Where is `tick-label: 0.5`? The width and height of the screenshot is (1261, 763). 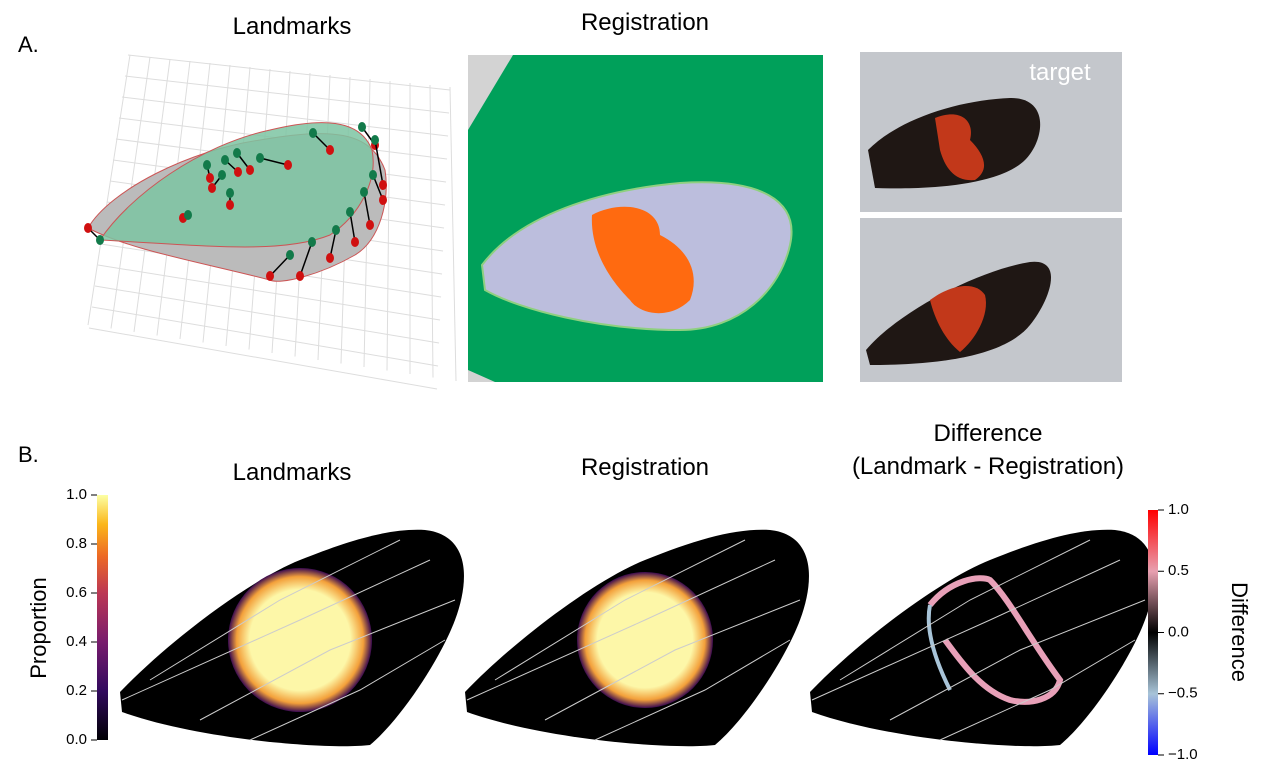 tick-label: 0.5 is located at coordinates (1178, 570).